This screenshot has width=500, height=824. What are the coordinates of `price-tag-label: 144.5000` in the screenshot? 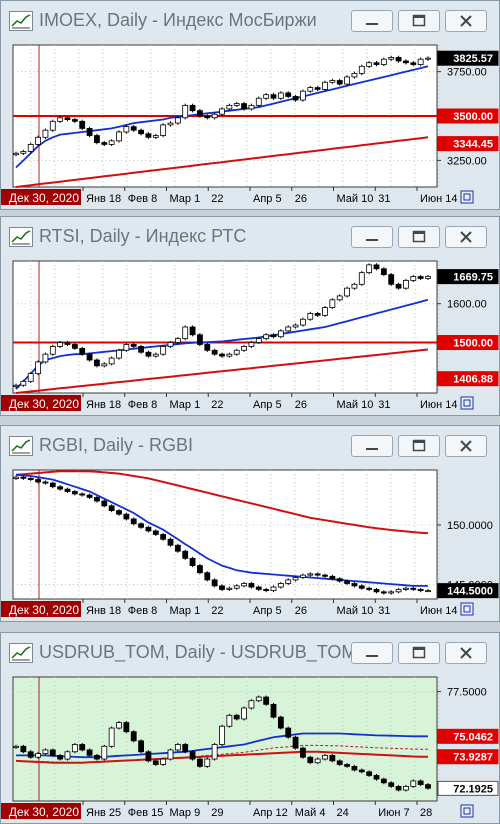 It's located at (470, 592).